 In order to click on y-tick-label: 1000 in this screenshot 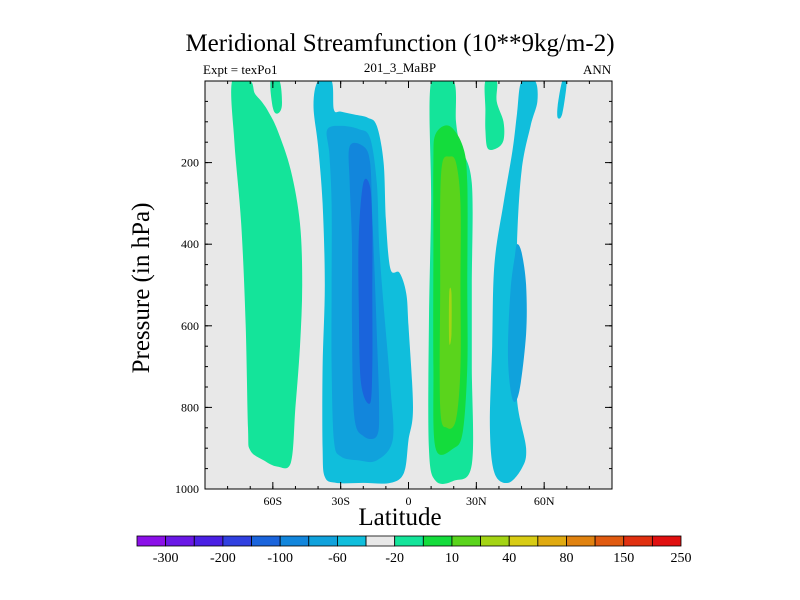, I will do `click(187, 489)`.